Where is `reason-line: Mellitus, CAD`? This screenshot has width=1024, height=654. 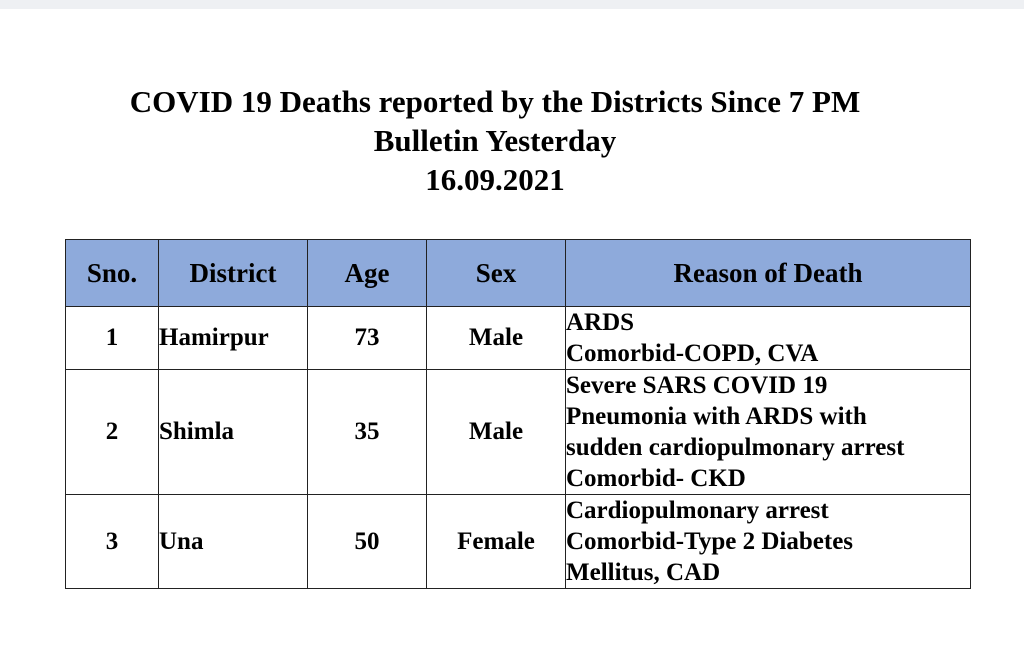 reason-line: Mellitus, CAD is located at coordinates (643, 572).